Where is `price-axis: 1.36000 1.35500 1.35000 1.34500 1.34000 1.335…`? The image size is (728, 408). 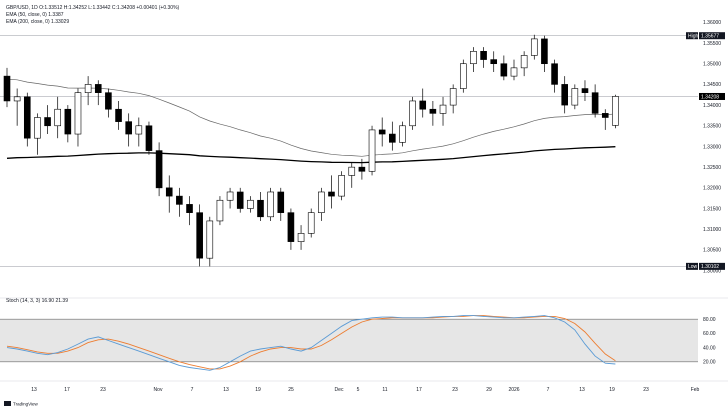
price-axis: 1.36000 1.35500 1.35000 1.34500 1.34000 1.335… is located at coordinates (712, 147).